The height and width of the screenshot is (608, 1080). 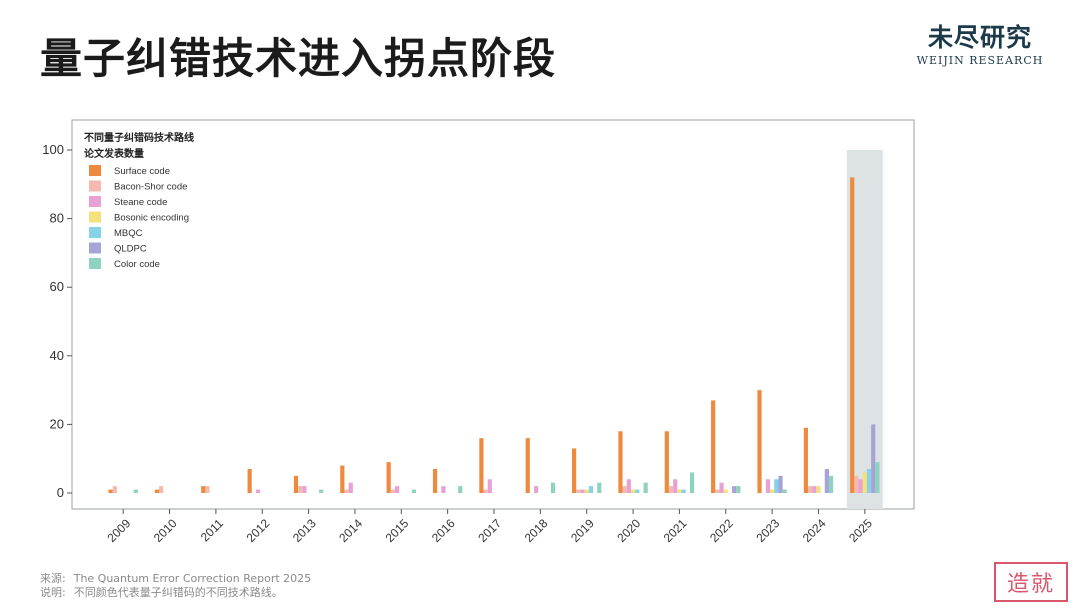 What do you see at coordinates (53, 578) in the screenshot?
I see `source-label: 来源:` at bounding box center [53, 578].